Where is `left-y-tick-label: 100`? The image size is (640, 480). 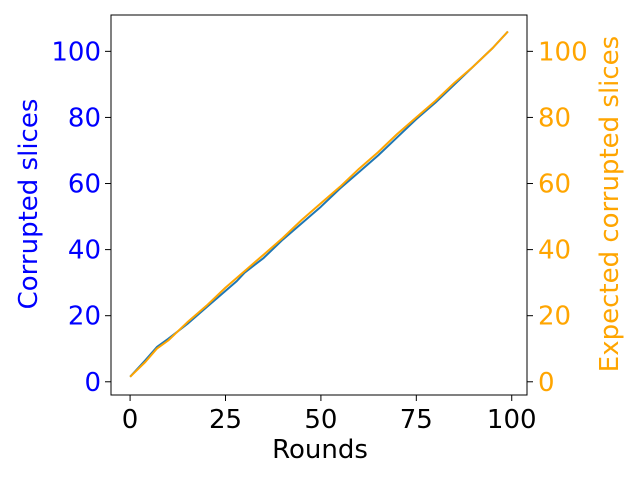
left-y-tick-label: 100 is located at coordinates (76, 52).